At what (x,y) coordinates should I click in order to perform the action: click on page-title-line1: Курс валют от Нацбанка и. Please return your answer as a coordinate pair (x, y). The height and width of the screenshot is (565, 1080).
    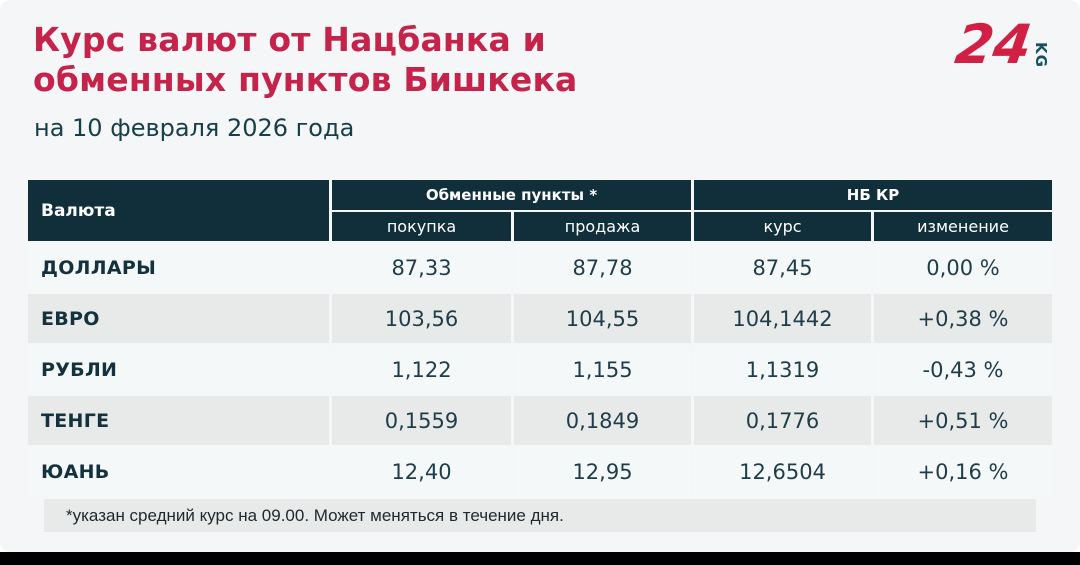
    Looking at the image, I should click on (289, 39).